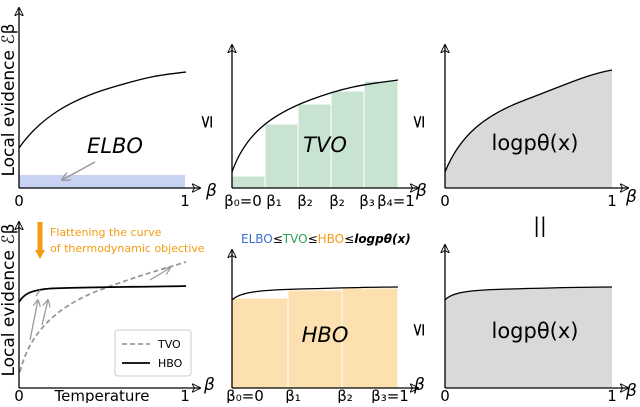 This screenshot has height=407, width=640. I want to click on label: TVO, so click(325, 145).